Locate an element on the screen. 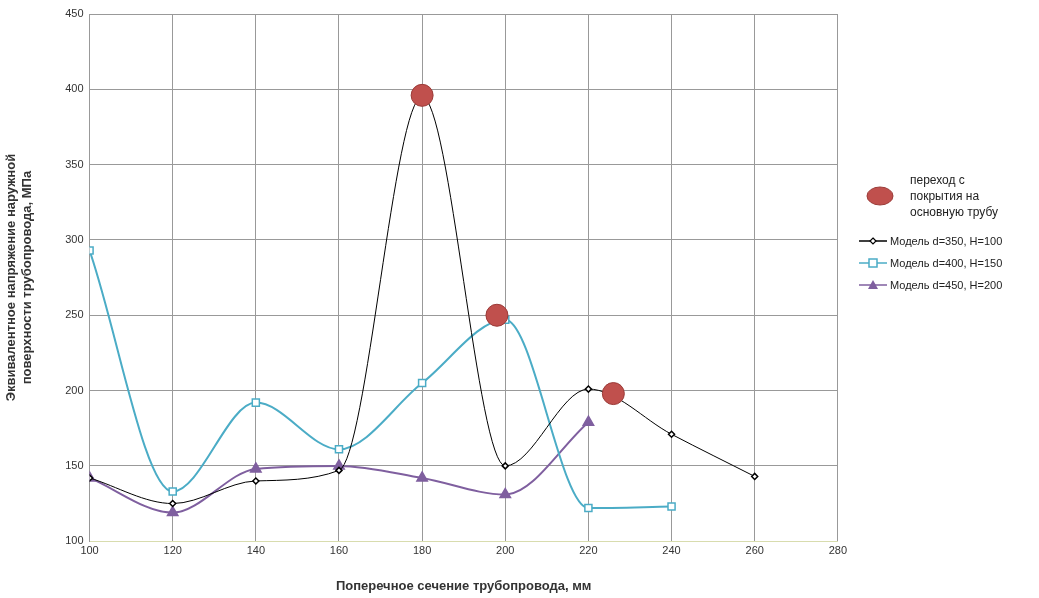 The height and width of the screenshot is (598, 1039). legend-label: Модель d=400, H=150 is located at coordinates (946, 263).